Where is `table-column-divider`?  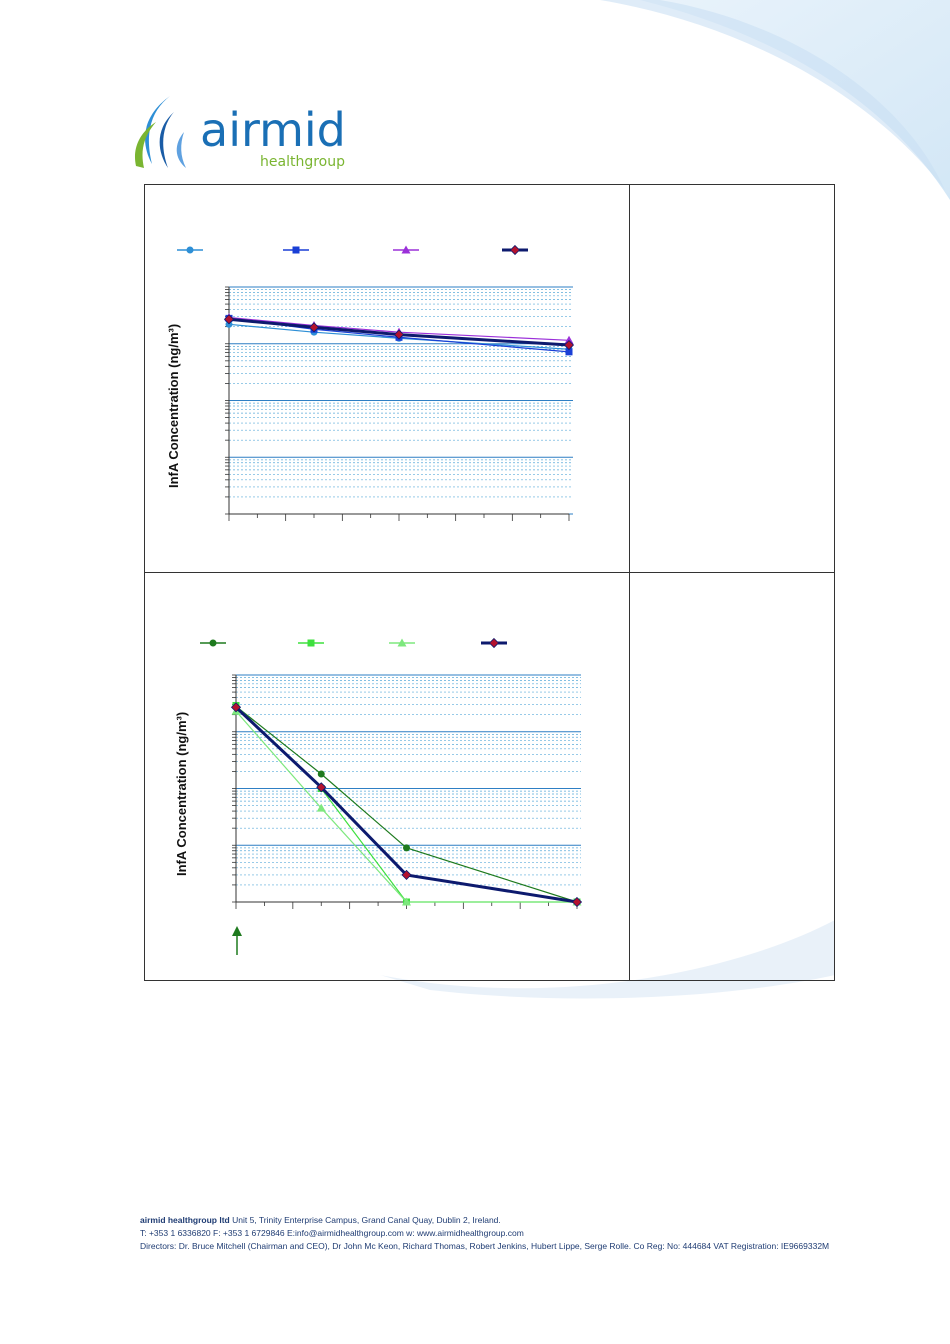 table-column-divider is located at coordinates (629, 582).